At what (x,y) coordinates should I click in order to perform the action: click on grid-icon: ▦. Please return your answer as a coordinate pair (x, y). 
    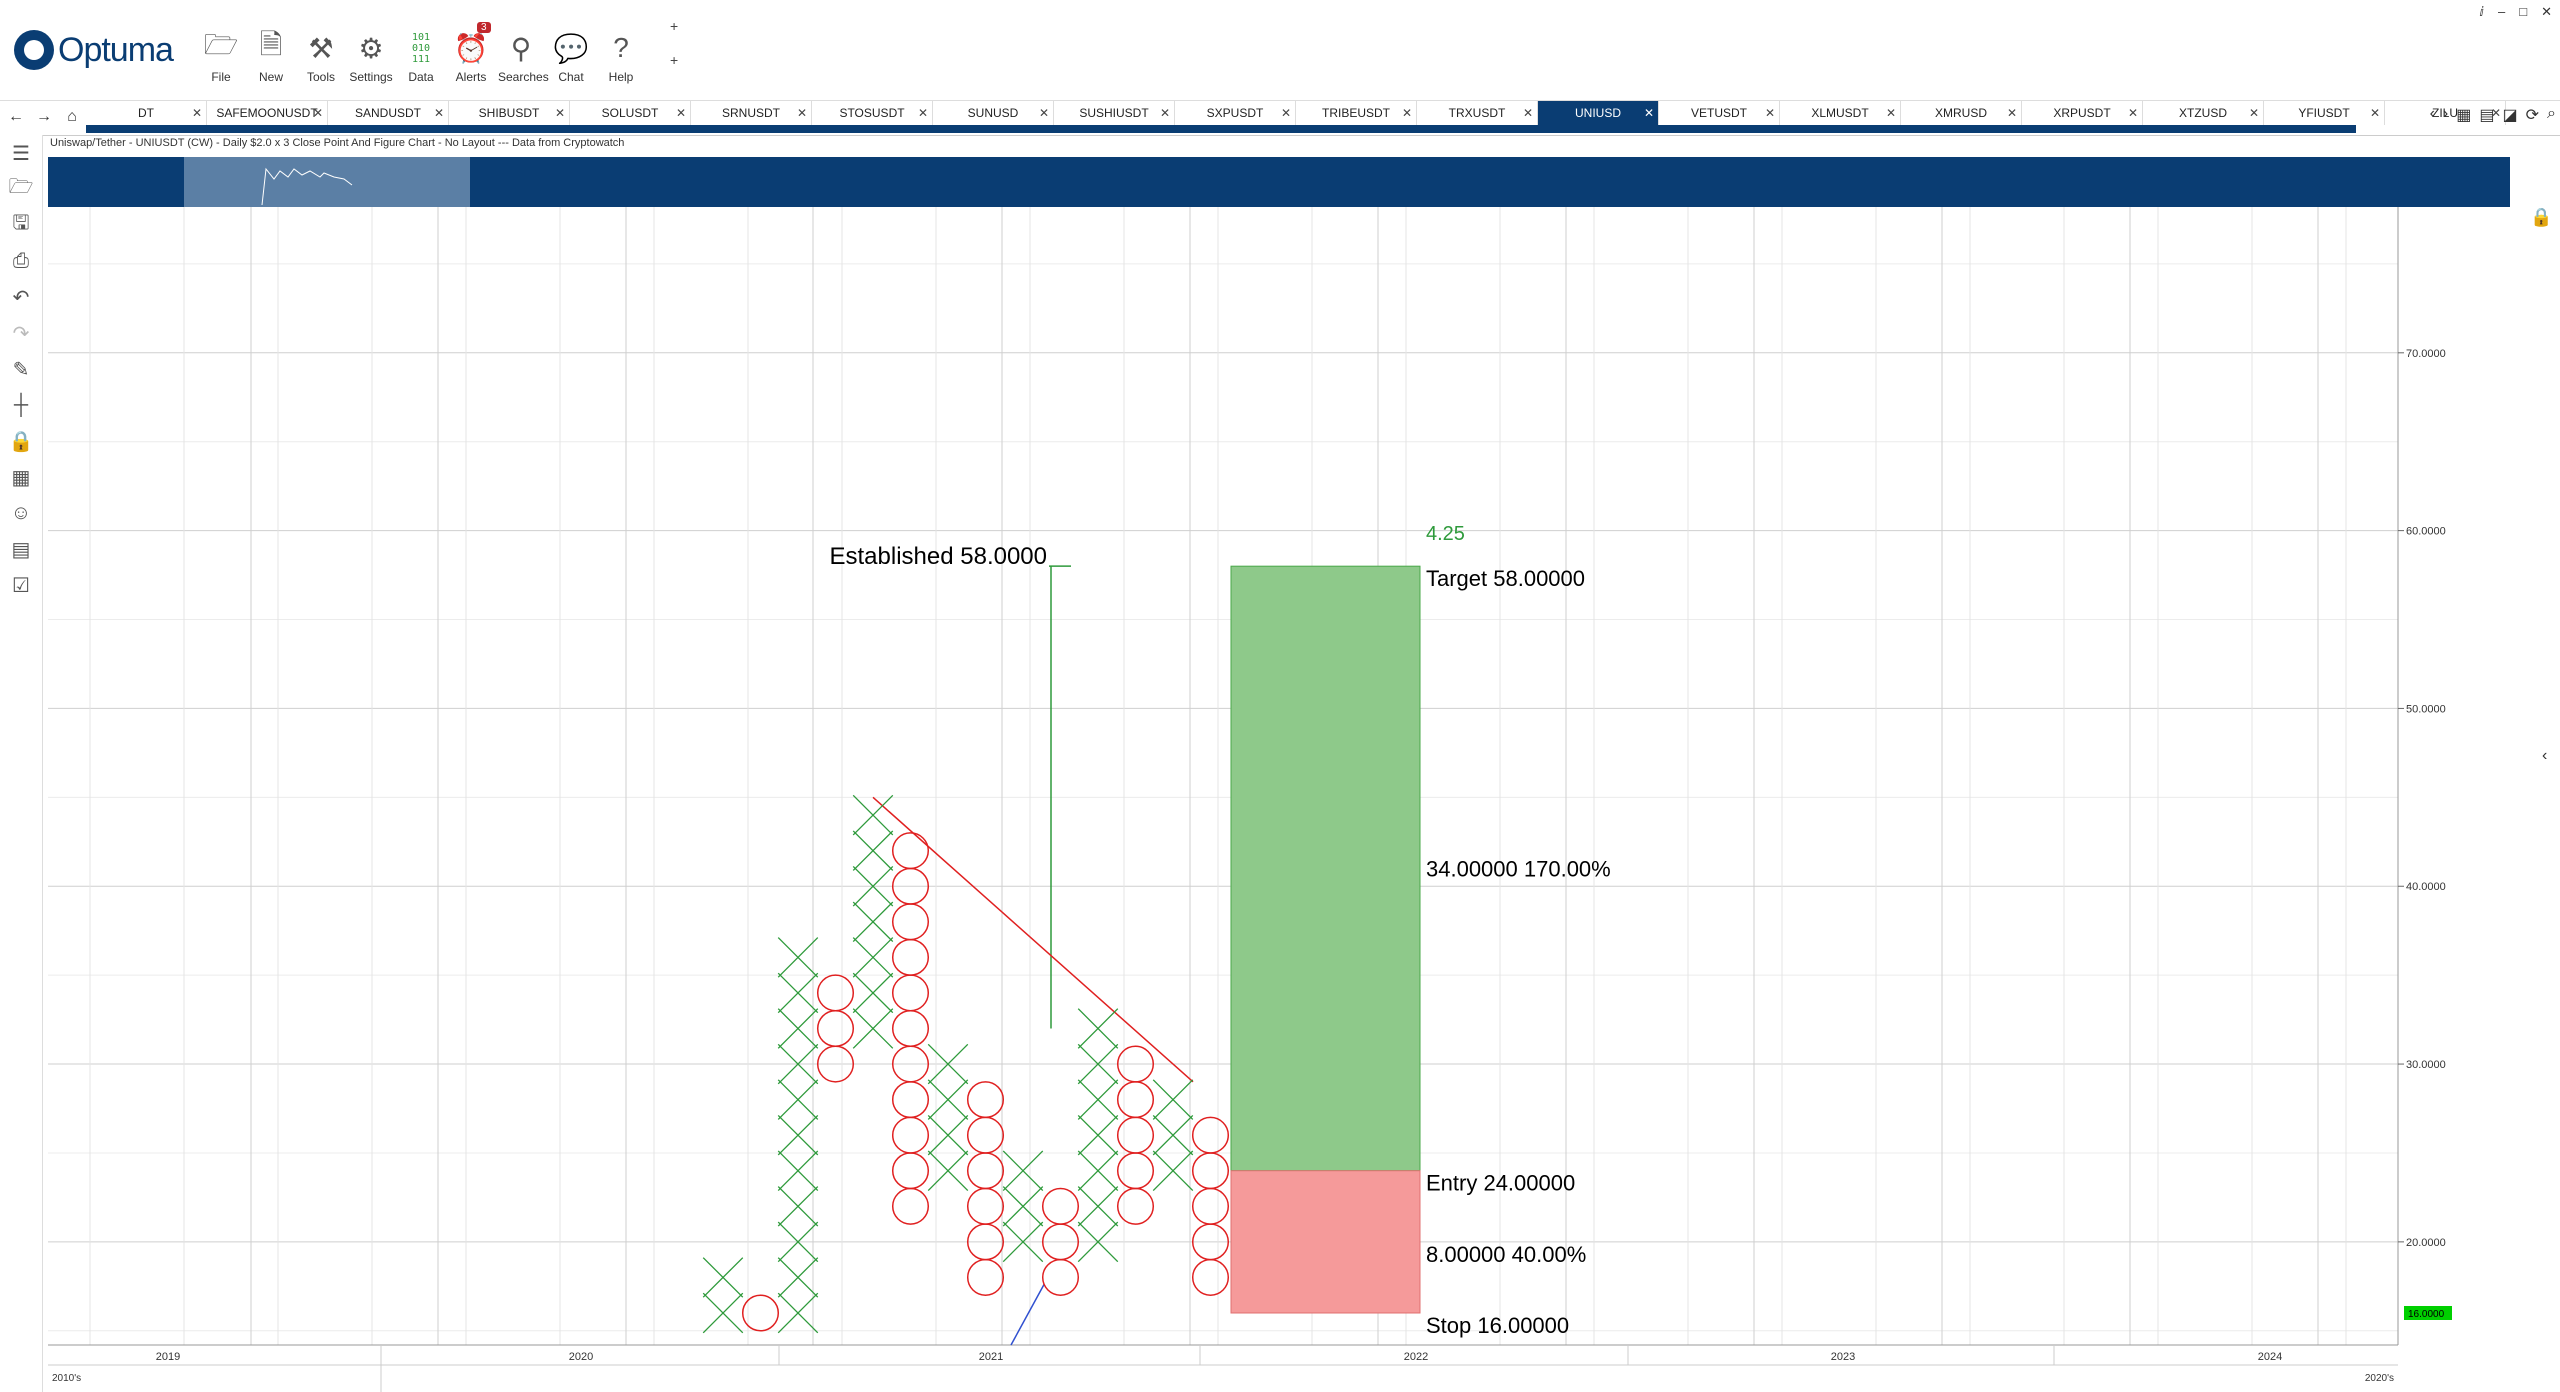
    Looking at the image, I should click on (21, 477).